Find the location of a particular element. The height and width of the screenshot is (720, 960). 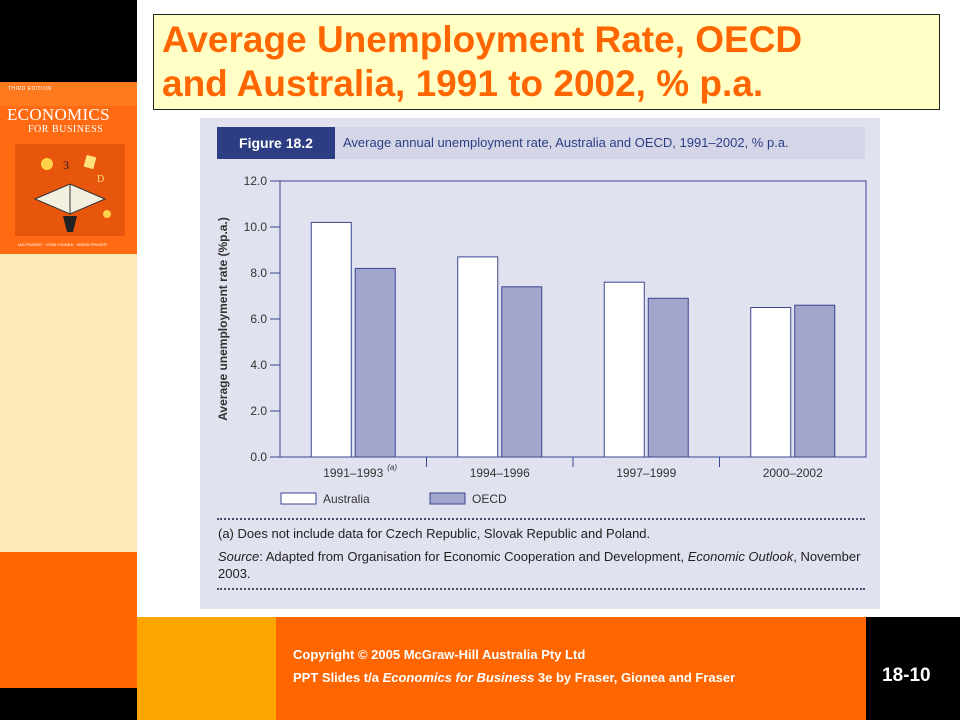

book-cover-authors: IAN FRASER · JOHN GIONEA · SIMON FRASER is located at coordinates (62, 244).